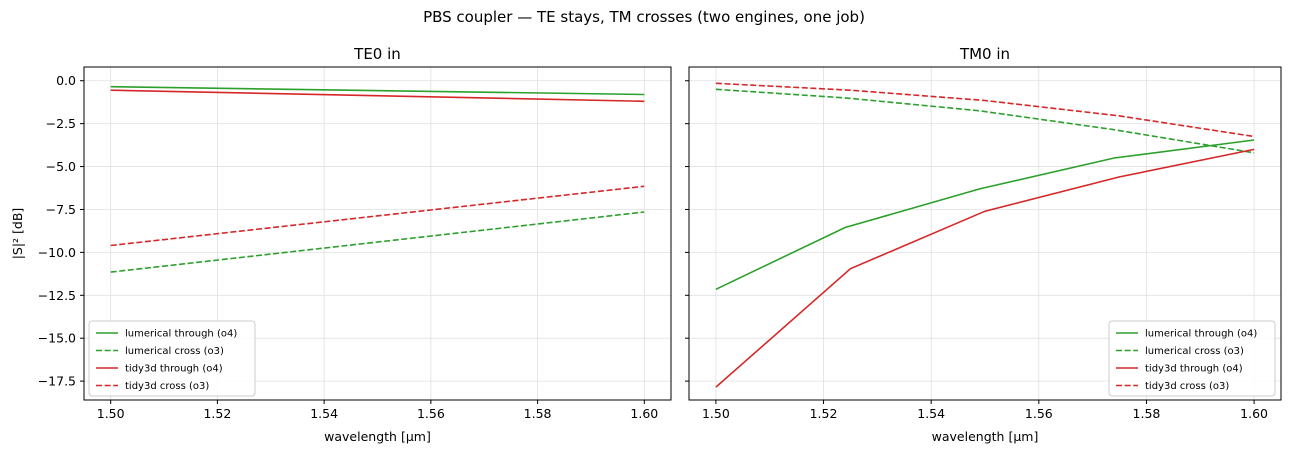 This screenshot has width=1289, height=455. What do you see at coordinates (61, 123) in the screenshot?
I see `y-tick-label: −2.5` at bounding box center [61, 123].